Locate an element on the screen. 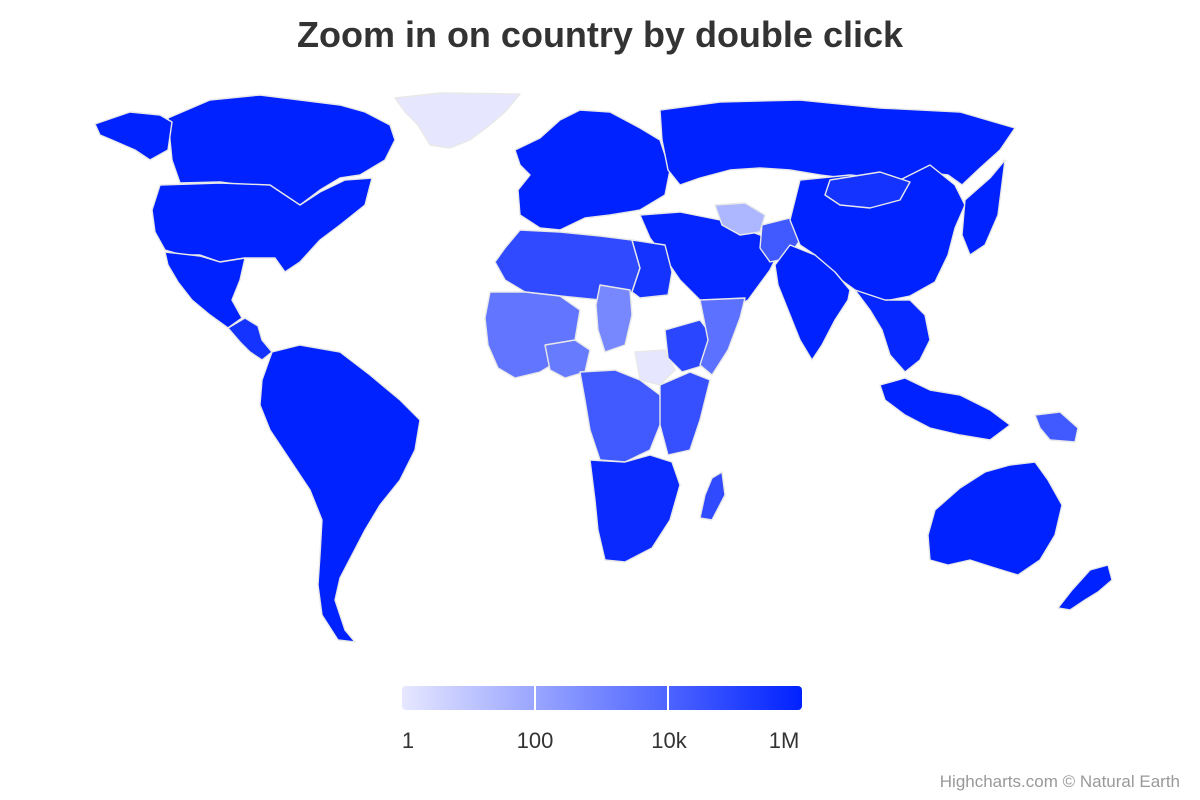 The image size is (1200, 800). country-russia is located at coordinates (837, 142).